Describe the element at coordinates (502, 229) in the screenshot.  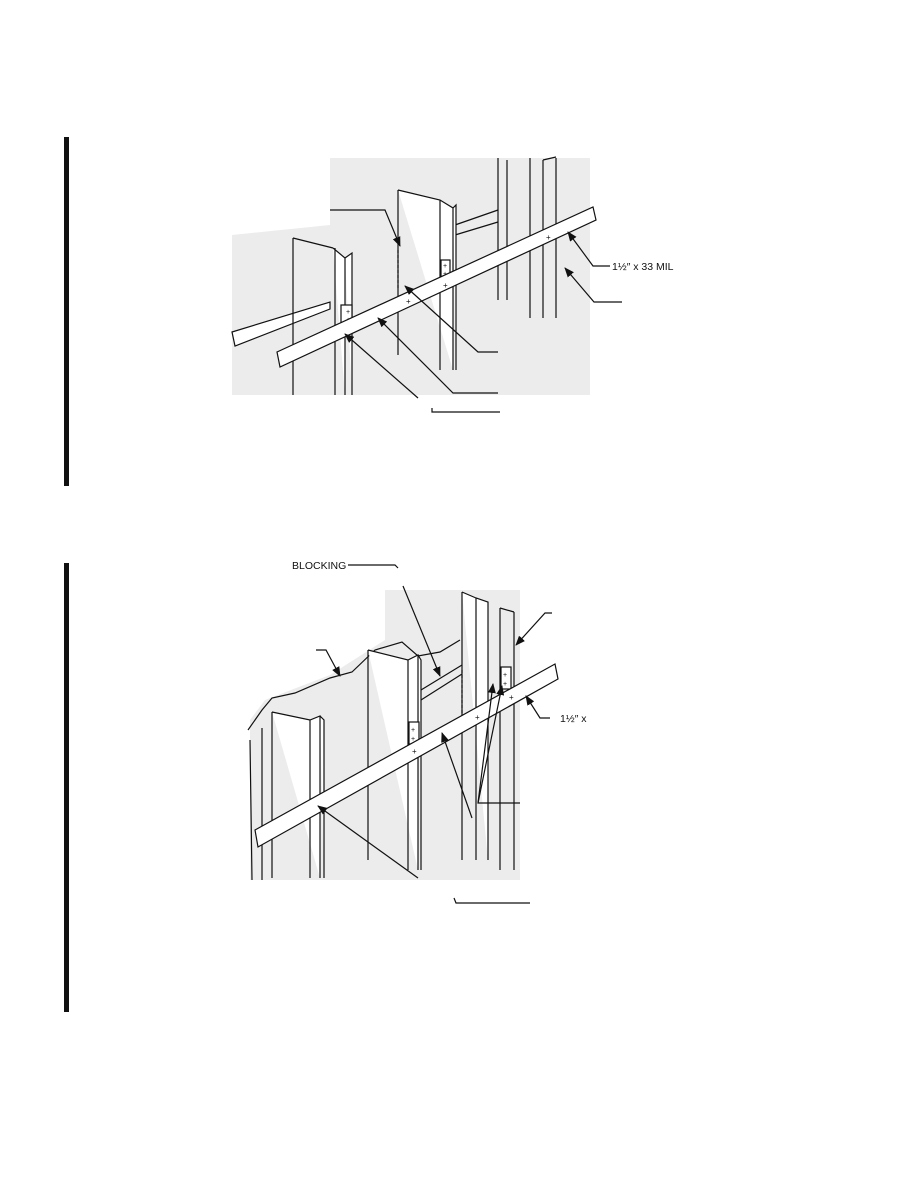
I see `figure-1-rear-stud-left` at that location.